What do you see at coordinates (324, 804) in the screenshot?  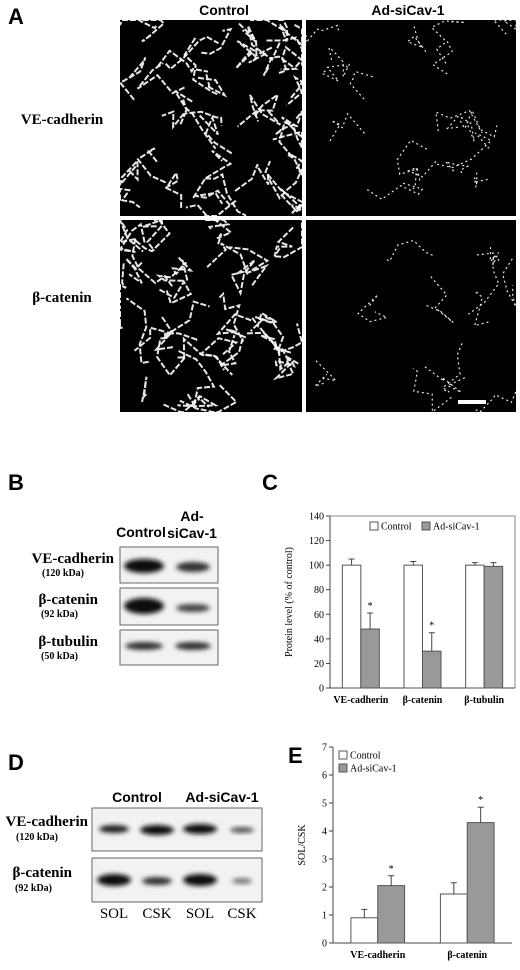 I see `y-tick-label: 5` at bounding box center [324, 804].